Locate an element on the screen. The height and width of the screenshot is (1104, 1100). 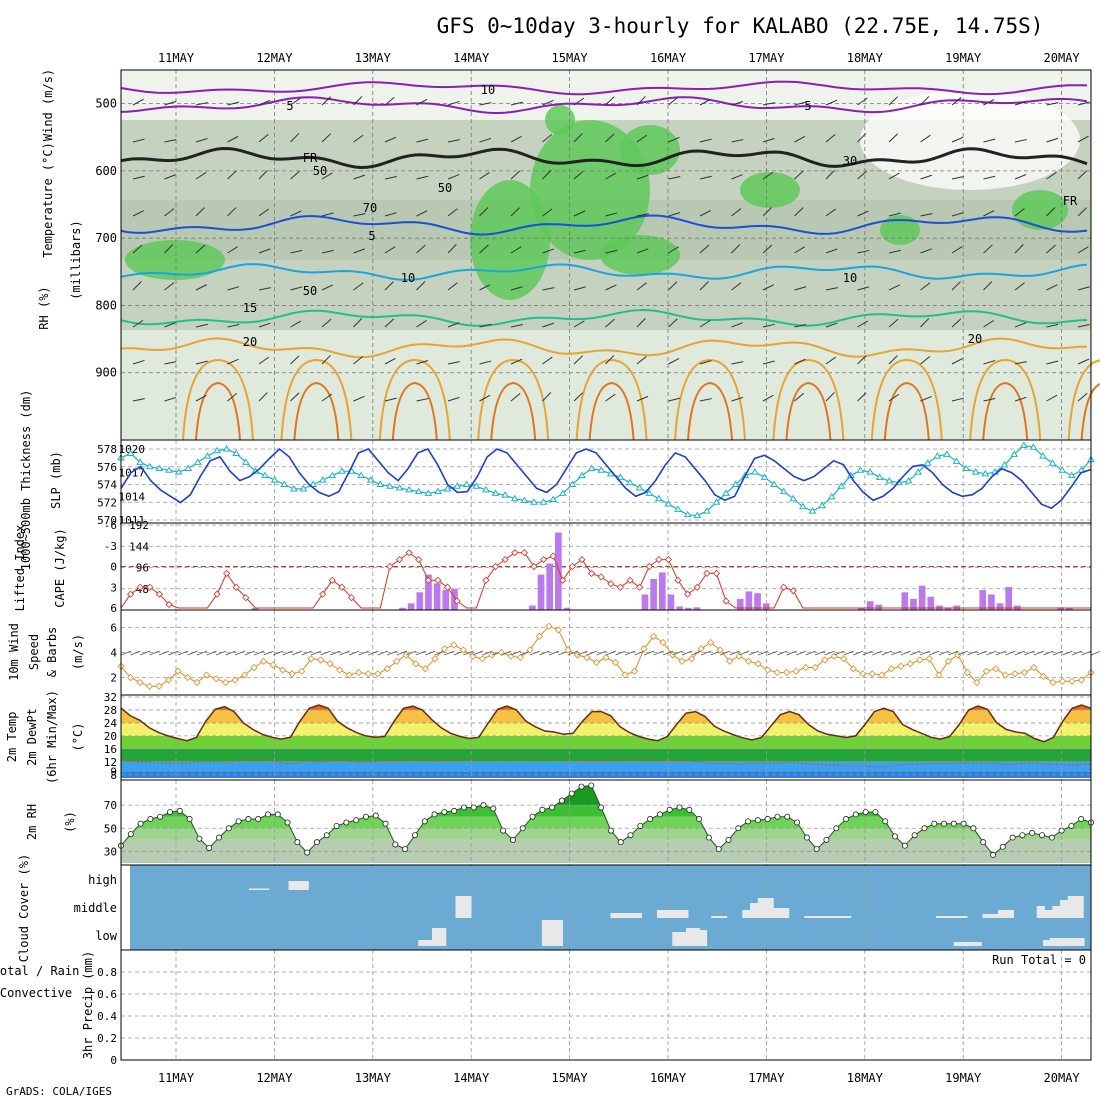
temp-axis-label: 2m Temp is located at coordinates (12, 737).